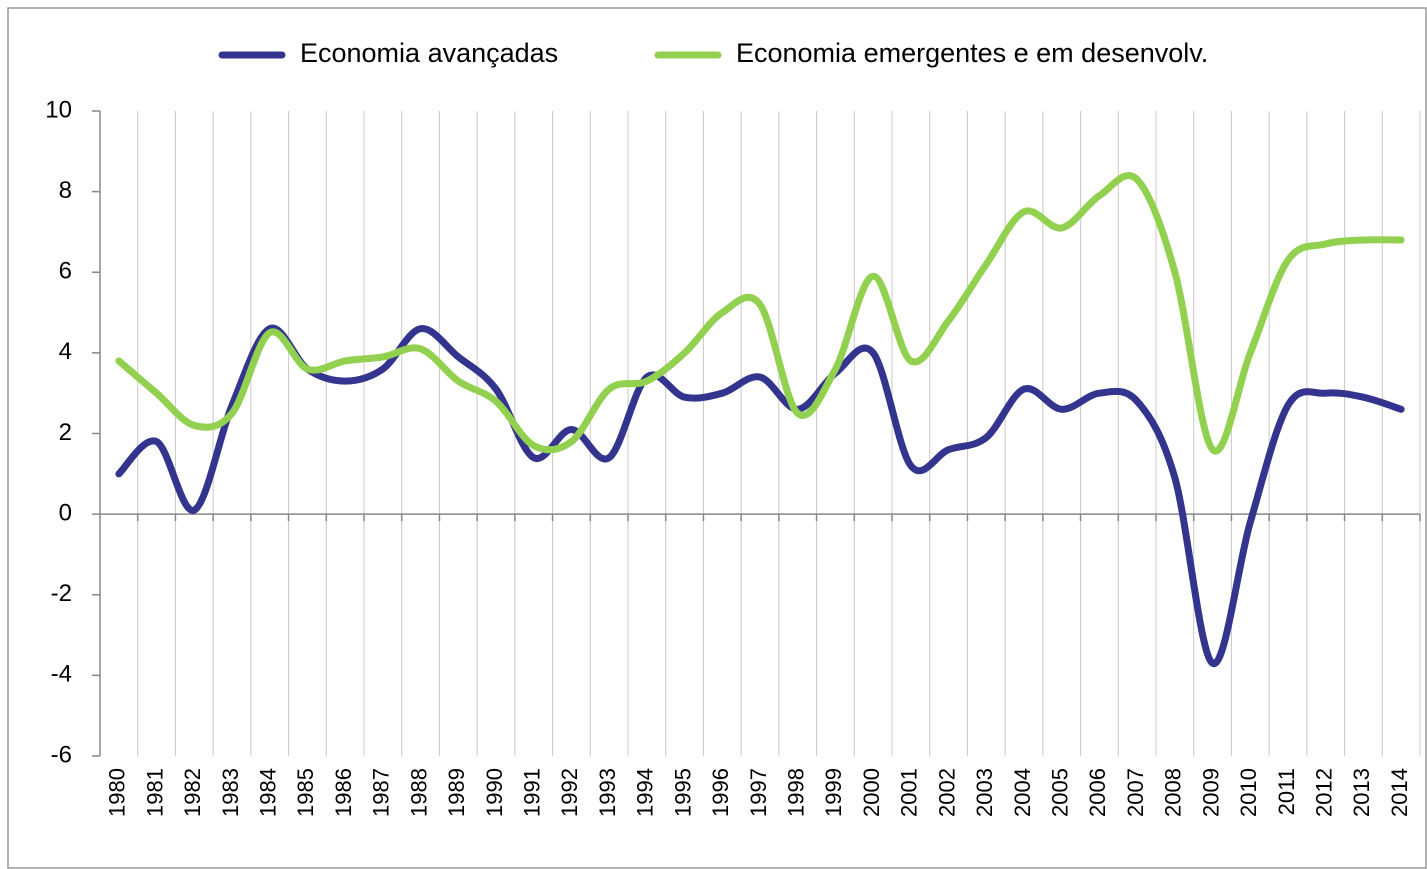  What do you see at coordinates (381, 792) in the screenshot?
I see `x-tick-label: 1987` at bounding box center [381, 792].